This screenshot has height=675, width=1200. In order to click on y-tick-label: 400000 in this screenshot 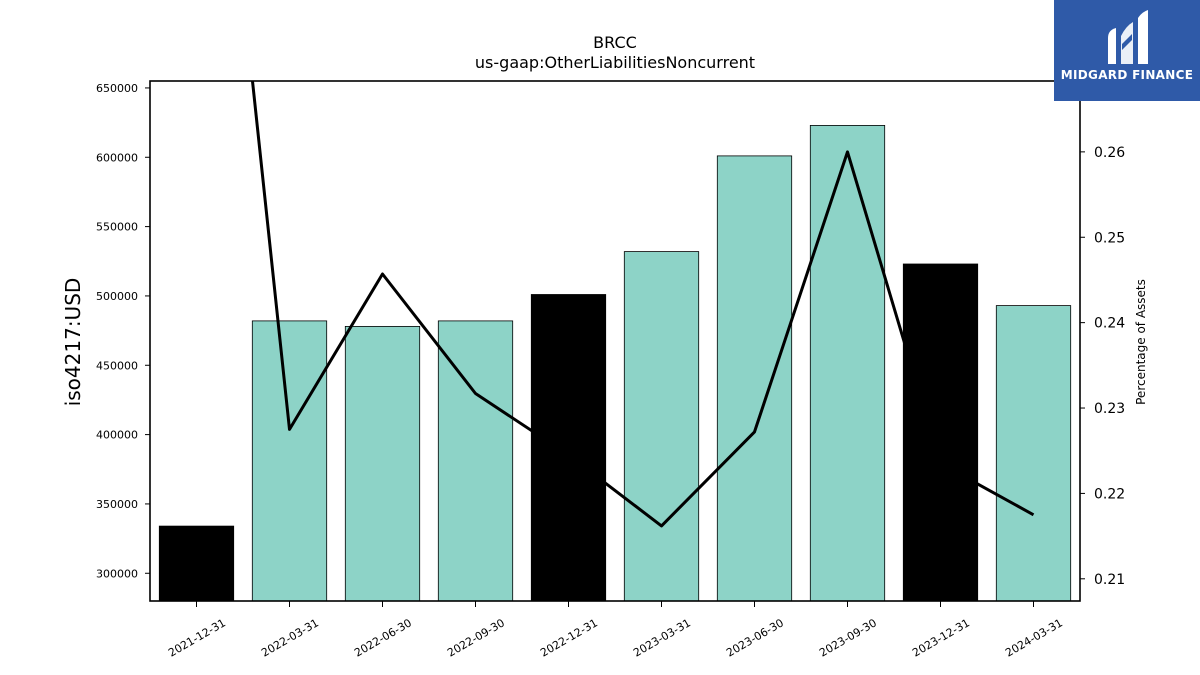, I will do `click(117, 435)`.